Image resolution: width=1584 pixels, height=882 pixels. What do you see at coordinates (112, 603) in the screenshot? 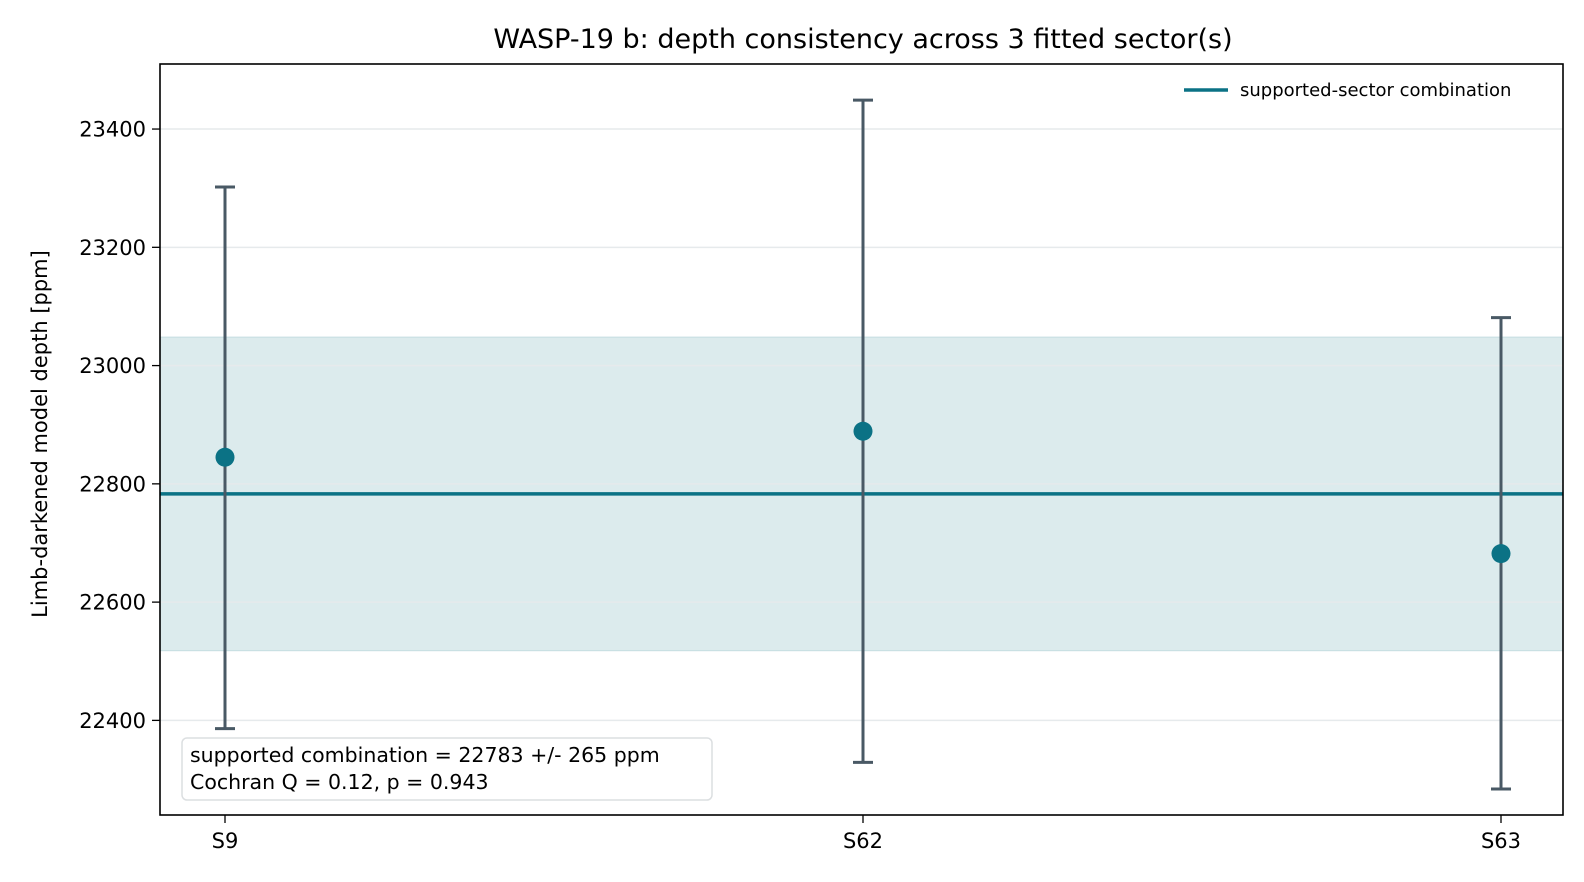
I see `y-tick-label: 22600` at bounding box center [112, 603].